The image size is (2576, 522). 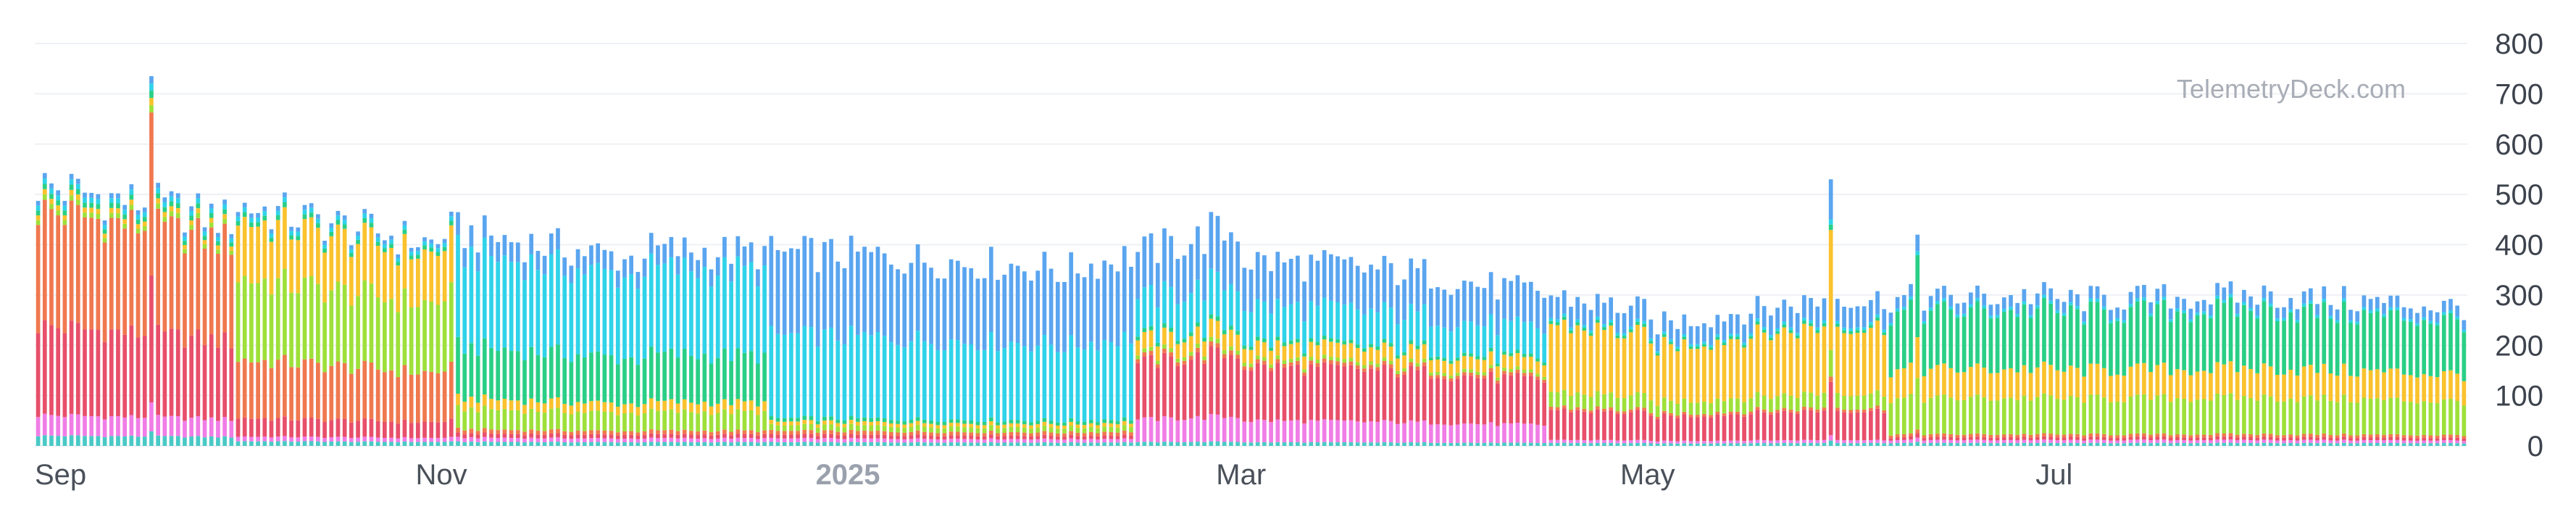 I want to click on y-tick-label: 500, so click(x=2519, y=195).